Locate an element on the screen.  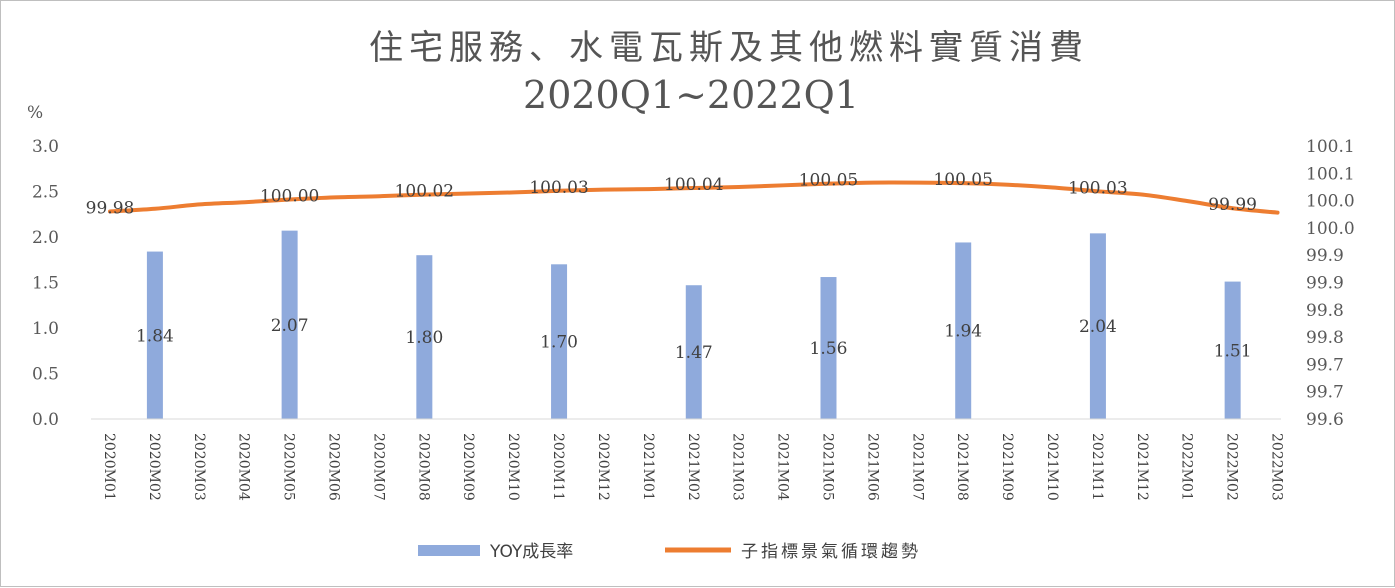
line-value-label: 100.00 is located at coordinates (289, 197).